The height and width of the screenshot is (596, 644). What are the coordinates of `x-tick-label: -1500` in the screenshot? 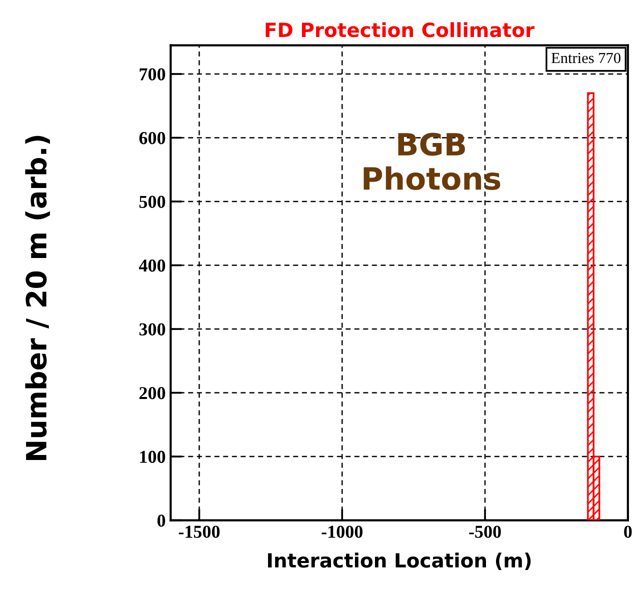 It's located at (199, 532).